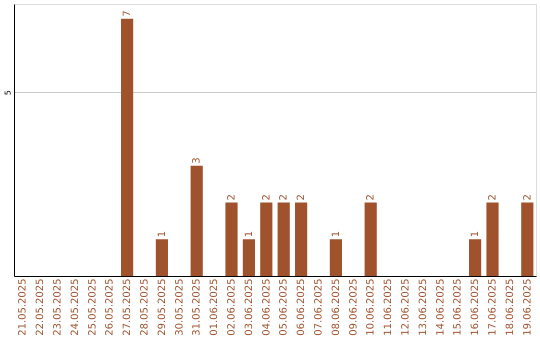 This screenshot has width=540, height=340. Describe the element at coordinates (75, 307) in the screenshot. I see `x-tick-label: 24.05.2025` at that location.